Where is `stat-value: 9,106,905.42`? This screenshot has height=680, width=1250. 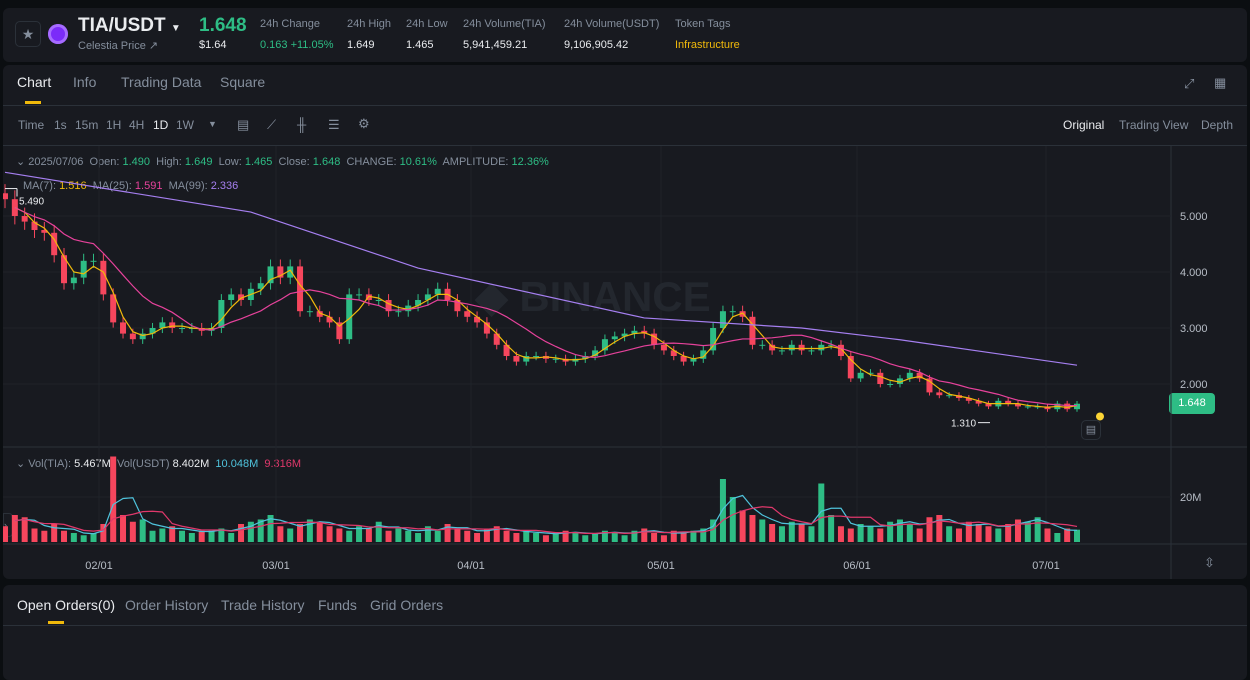
stat-value: 9,106,905.42 is located at coordinates (596, 45).